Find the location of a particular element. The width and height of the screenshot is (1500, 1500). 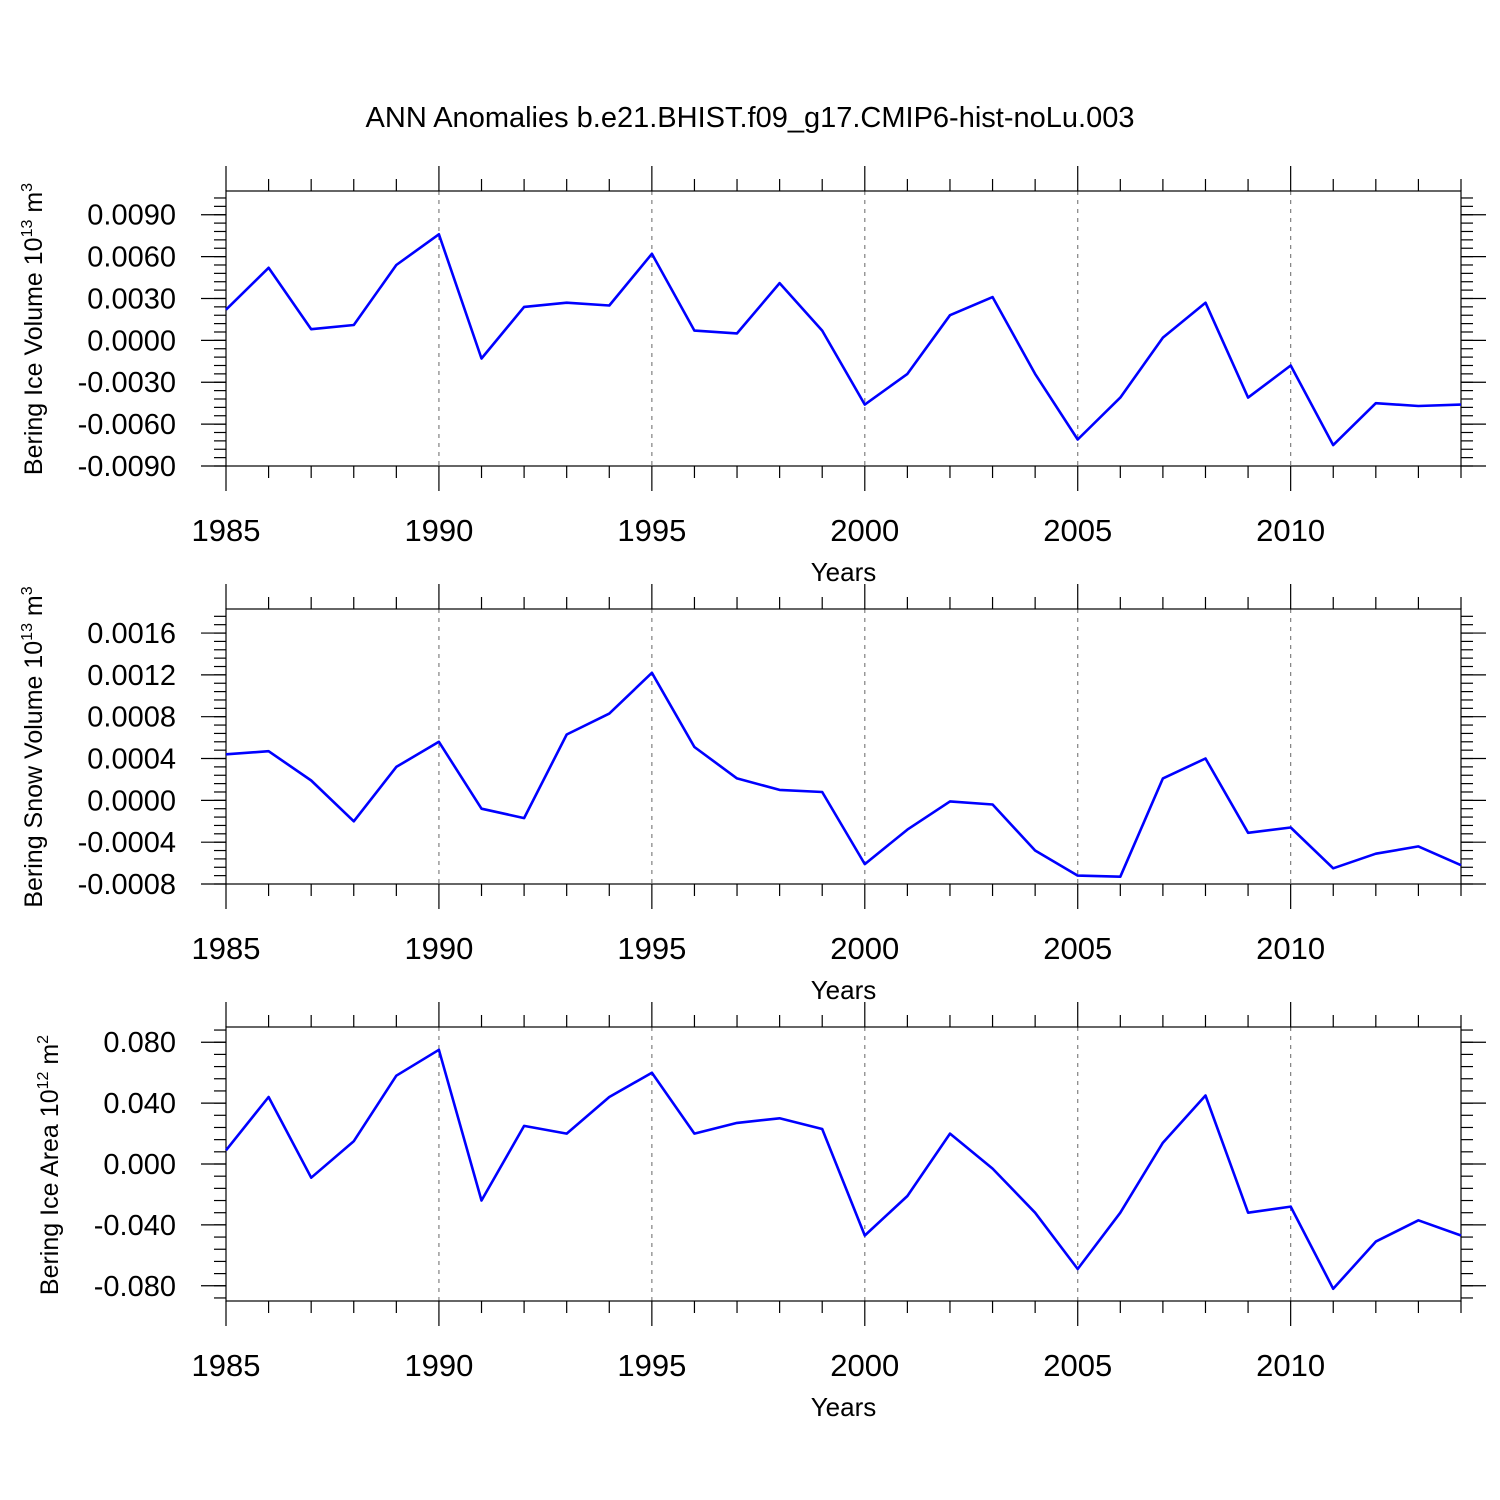

y-axis-label: Bering Ice Area 1012 m2 is located at coordinates (49, 1165).